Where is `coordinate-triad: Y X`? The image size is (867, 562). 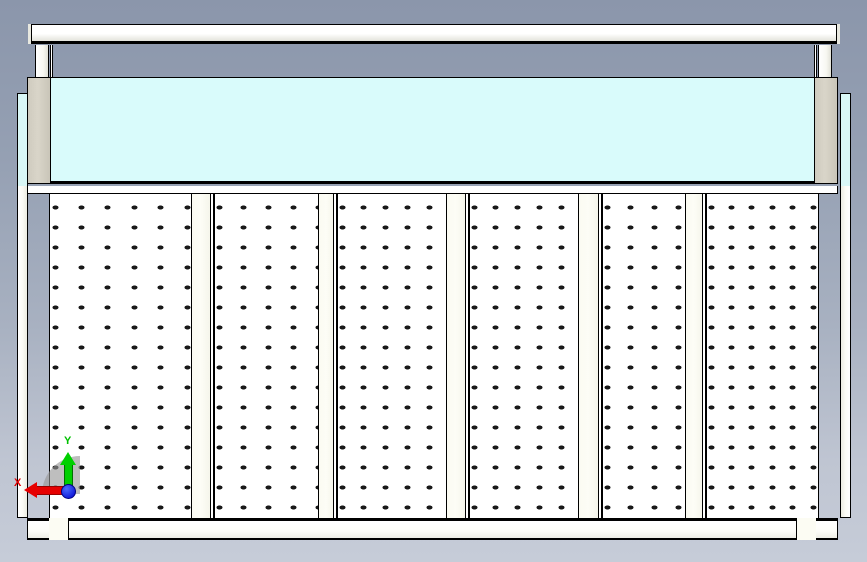
coordinate-triad: Y X is located at coordinates (54, 472).